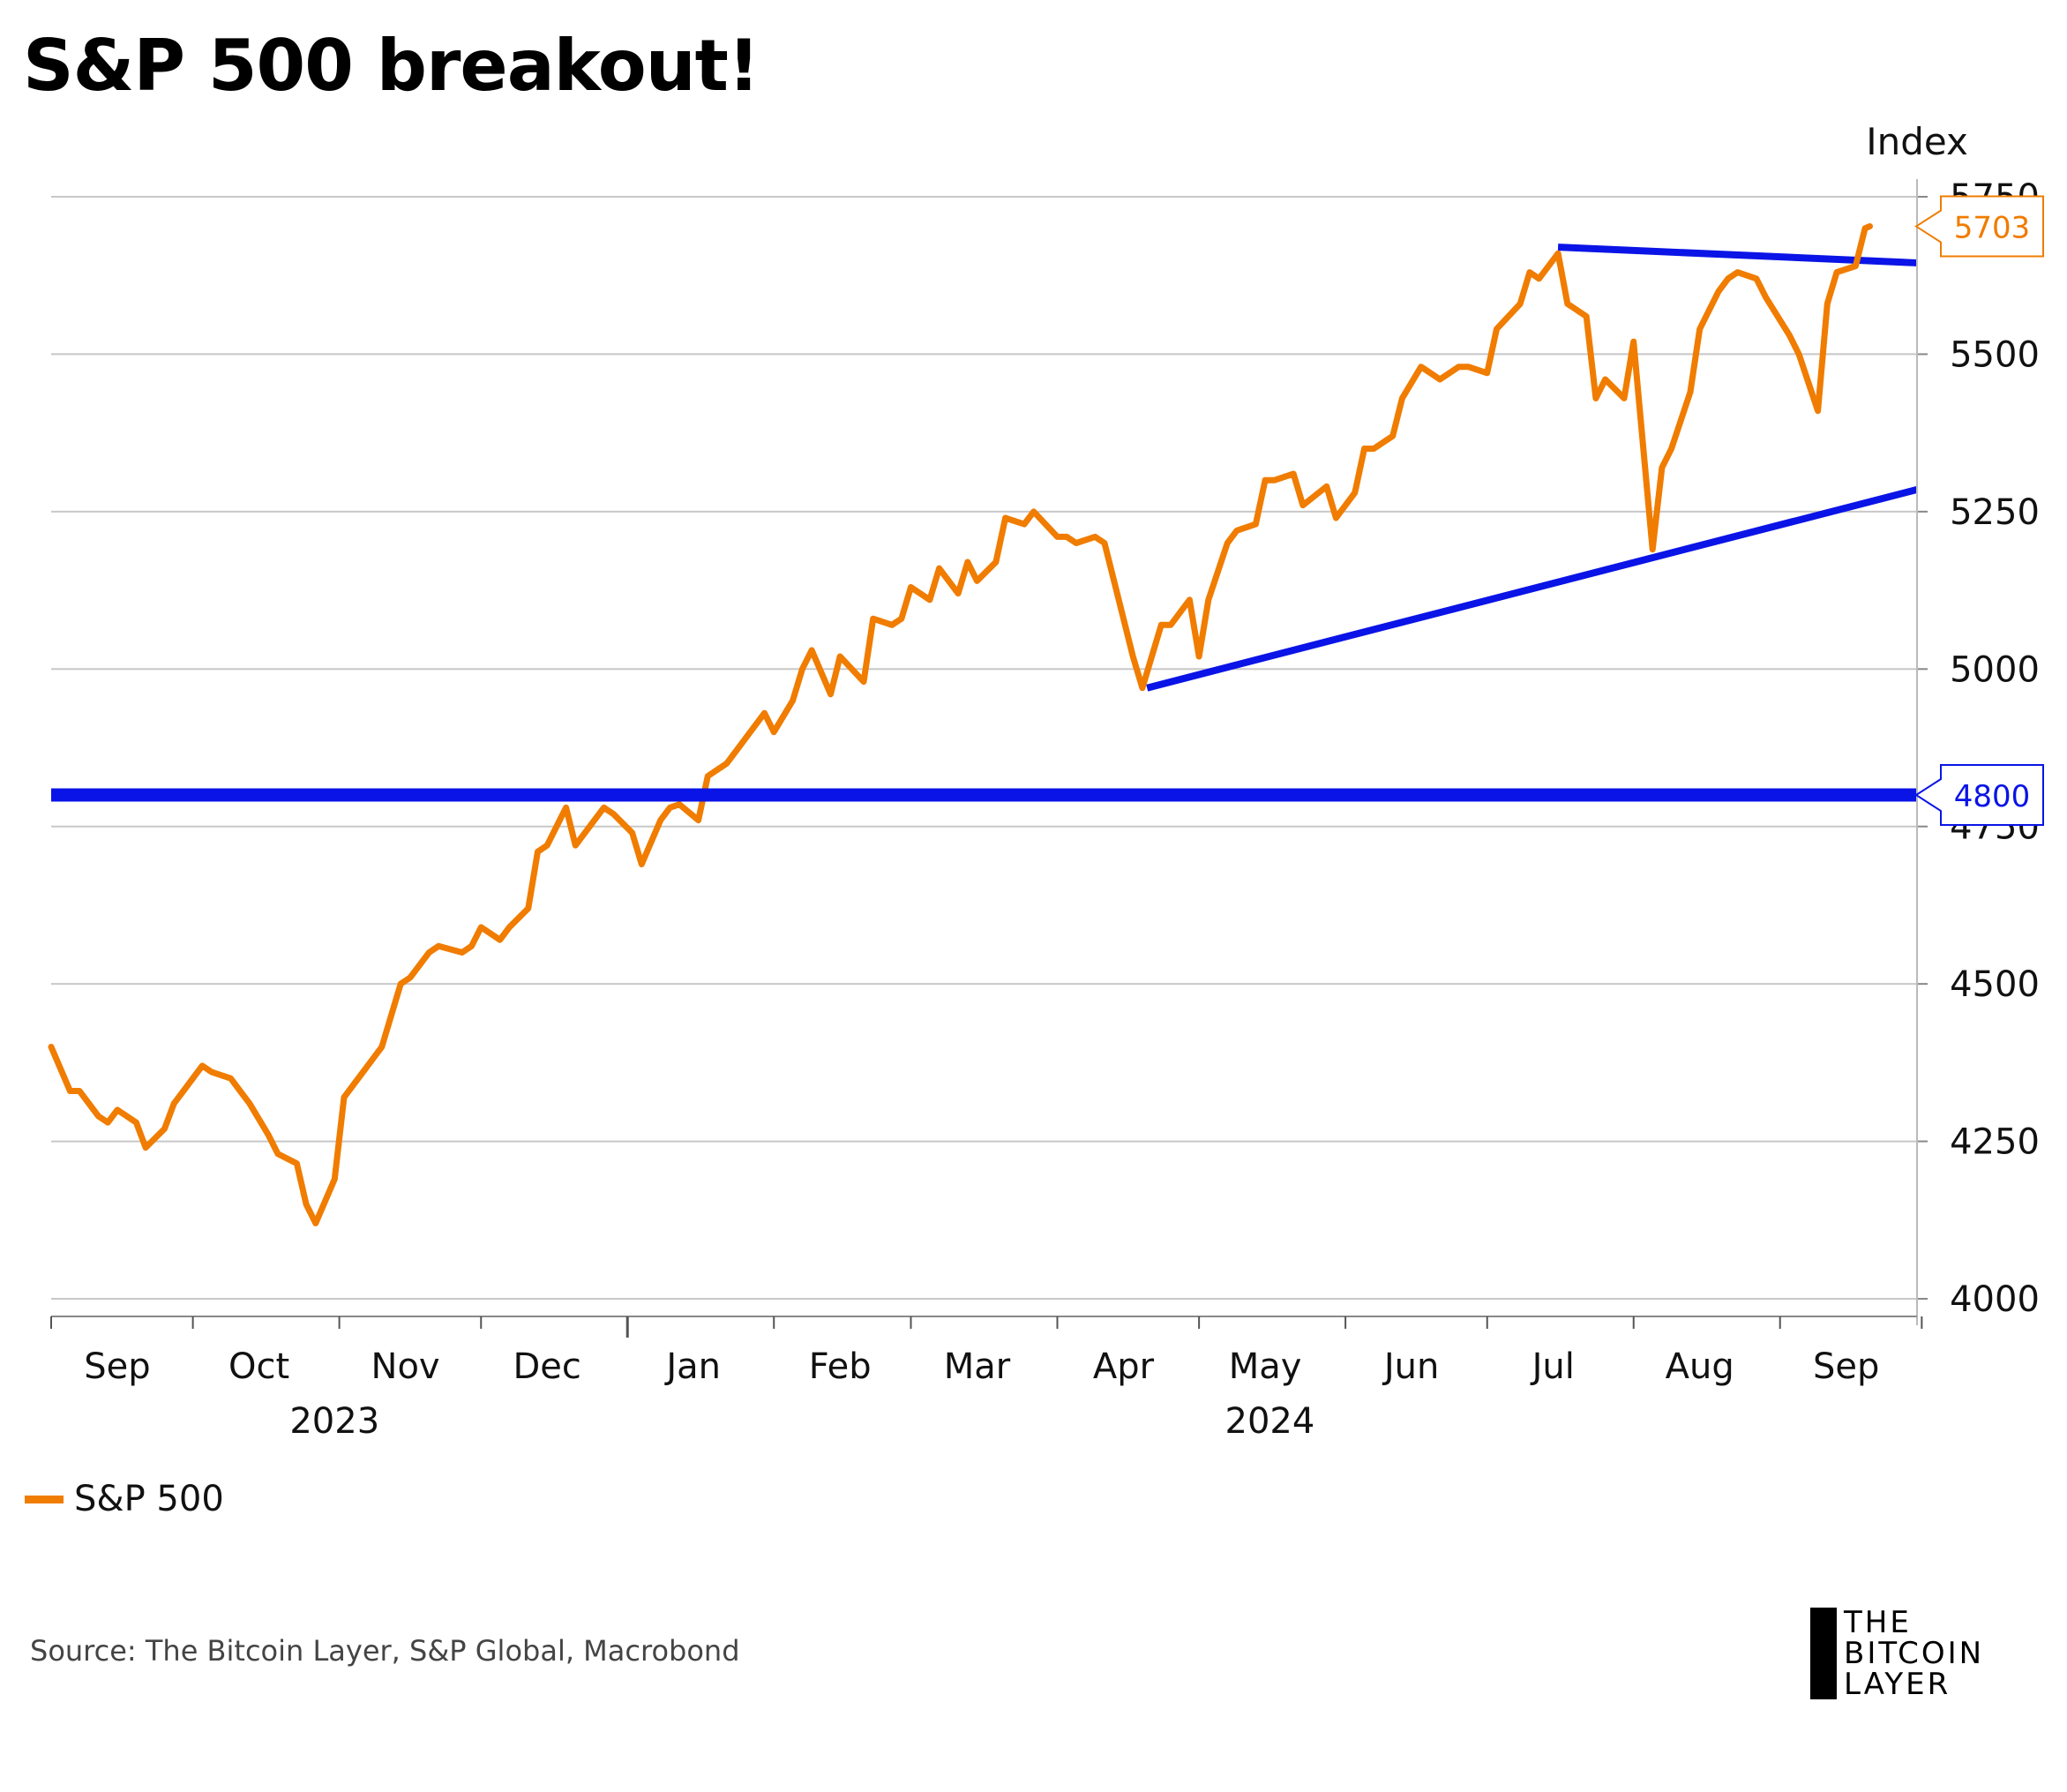 The height and width of the screenshot is (1792, 2067). What do you see at coordinates (1124, 1366) in the screenshot?
I see `x-tick-label-7: Apr` at bounding box center [1124, 1366].